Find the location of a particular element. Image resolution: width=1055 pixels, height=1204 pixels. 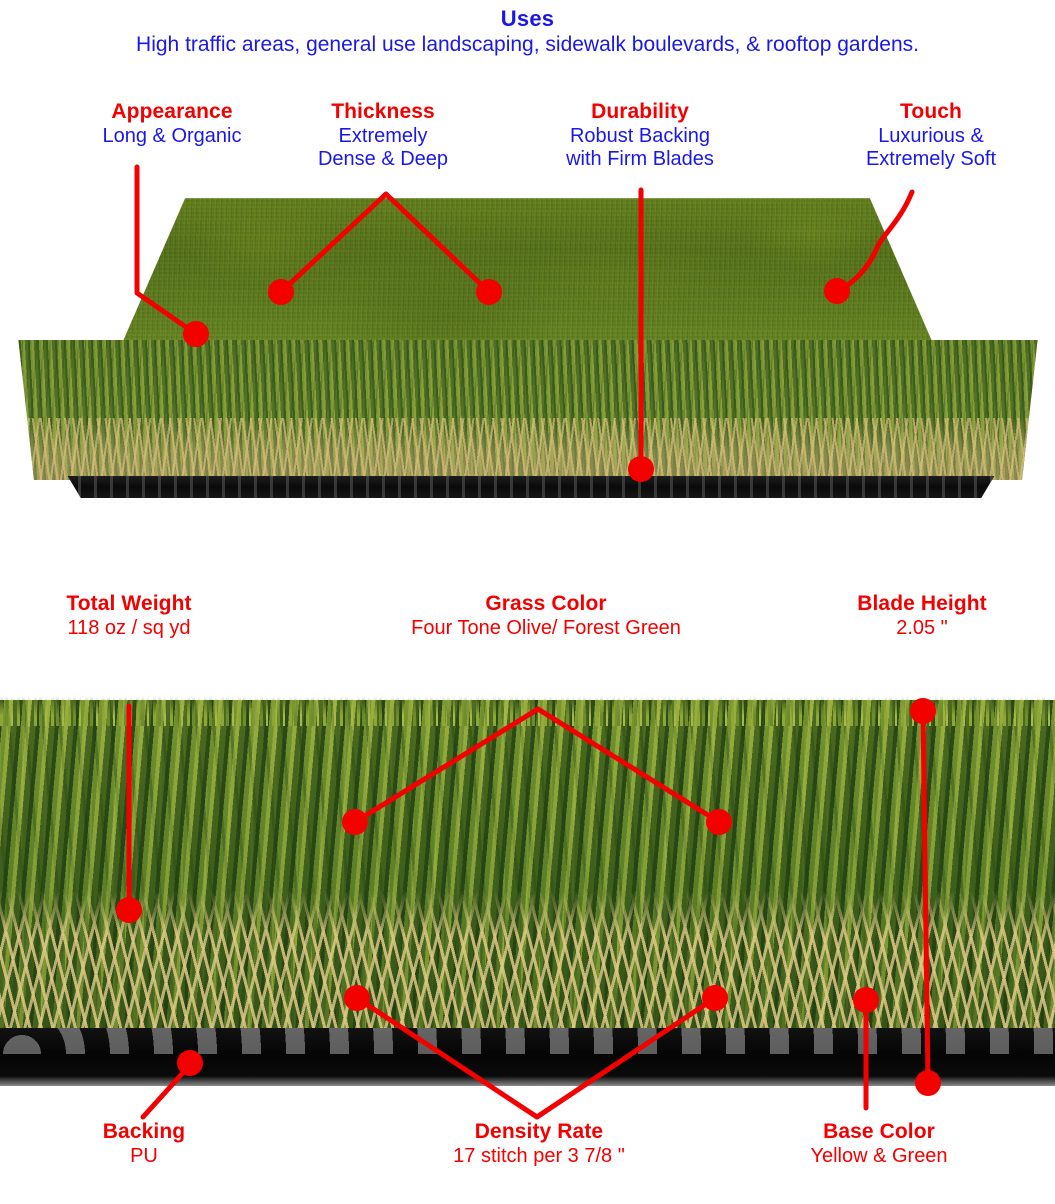

callout-density-rate-value: 17 stitch per 3 7/8 " is located at coordinates (539, 1155).